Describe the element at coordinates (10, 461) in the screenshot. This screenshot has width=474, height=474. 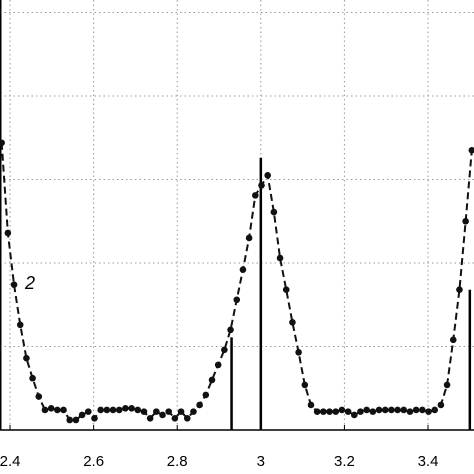
I see `x-tick-label: 2.4` at that location.